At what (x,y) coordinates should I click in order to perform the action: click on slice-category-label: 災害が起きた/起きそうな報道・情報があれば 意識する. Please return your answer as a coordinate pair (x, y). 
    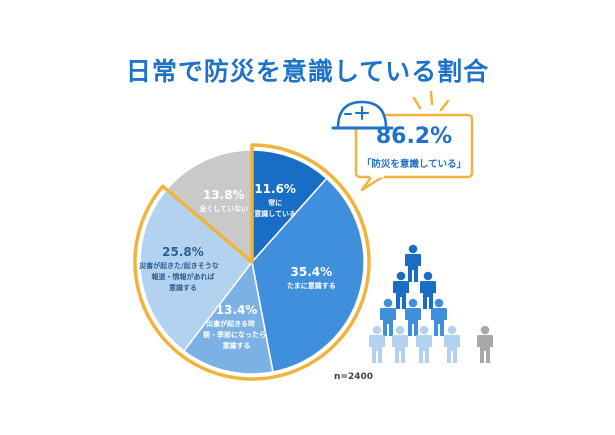
    Looking at the image, I should click on (181, 277).